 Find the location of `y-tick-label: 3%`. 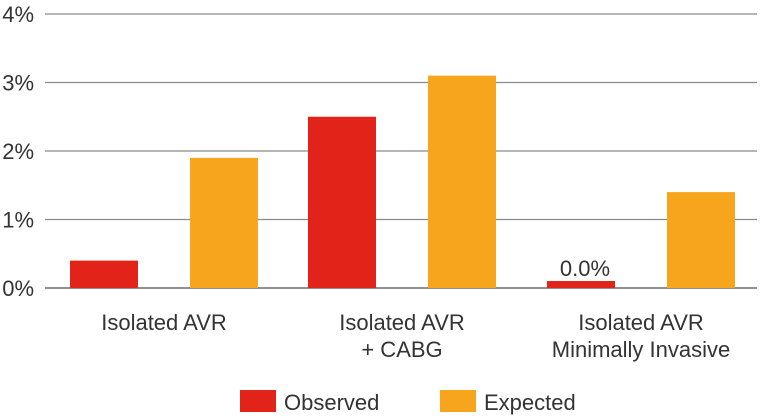

y-tick-label: 3% is located at coordinates (18, 83).